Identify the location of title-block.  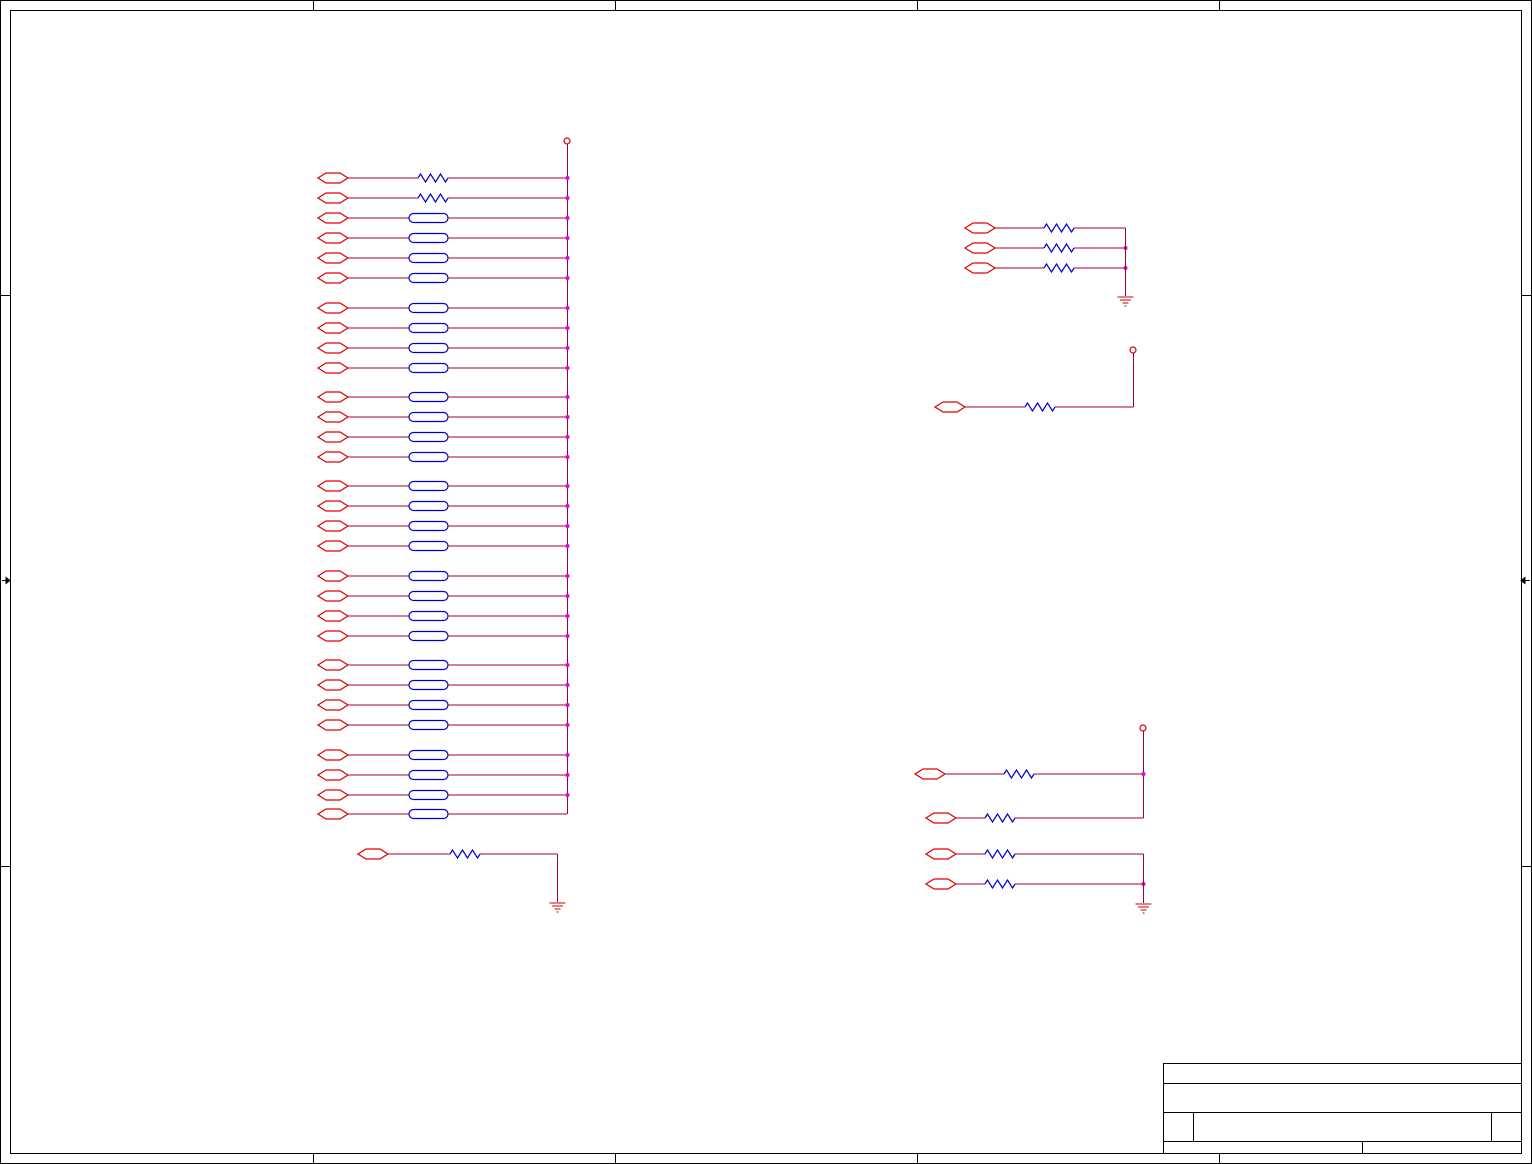
(1342, 1108).